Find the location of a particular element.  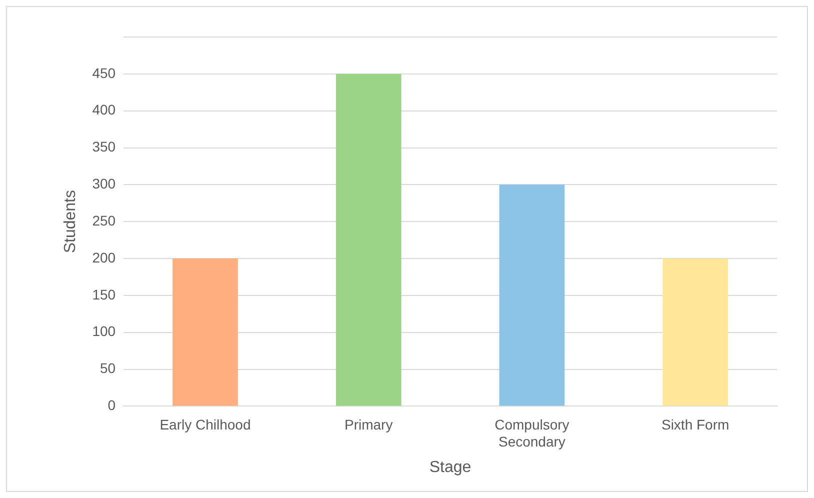

x-tick-label: Sixth Form is located at coordinates (695, 424).